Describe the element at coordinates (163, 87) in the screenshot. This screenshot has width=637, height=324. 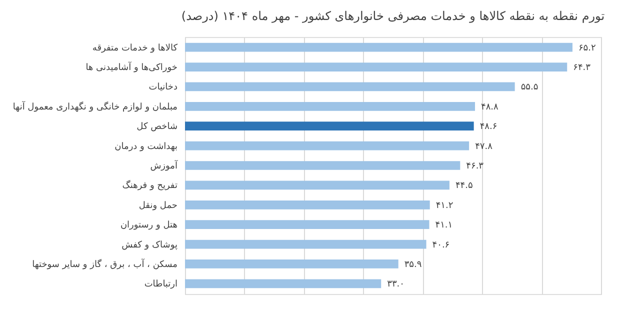
I see `y-tick-label: دخانیات` at that location.